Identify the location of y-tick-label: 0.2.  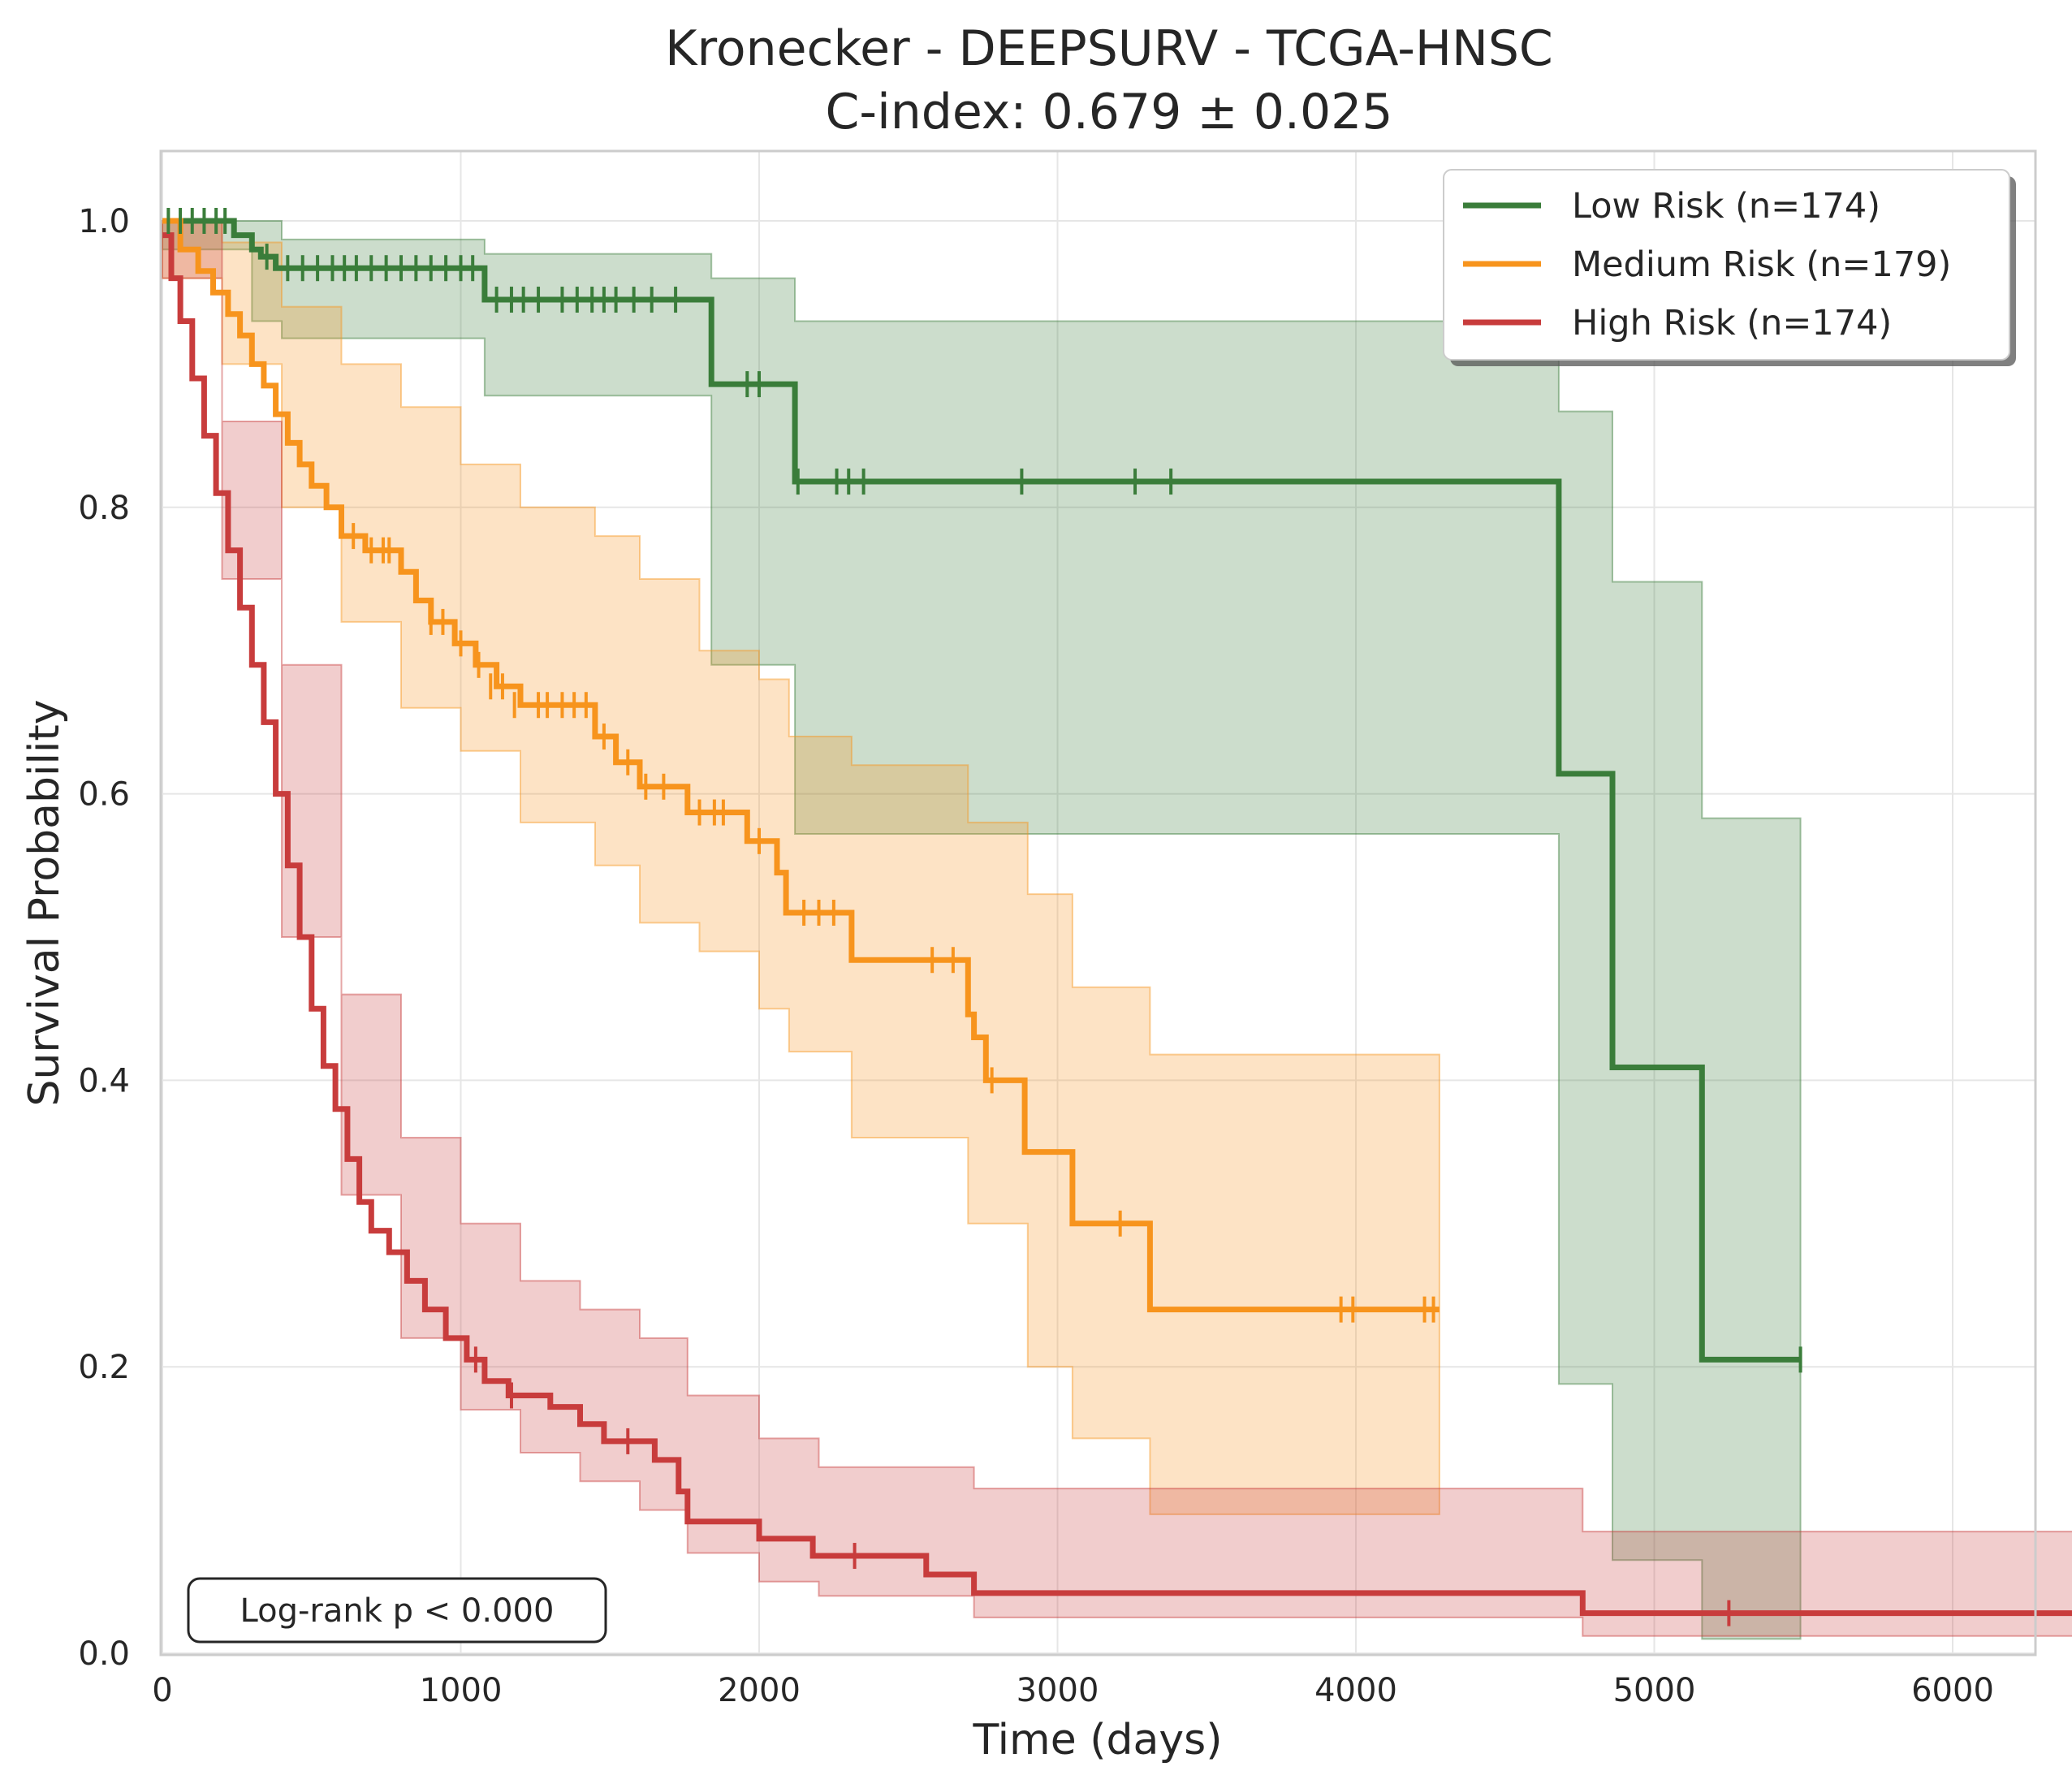
(104, 1367).